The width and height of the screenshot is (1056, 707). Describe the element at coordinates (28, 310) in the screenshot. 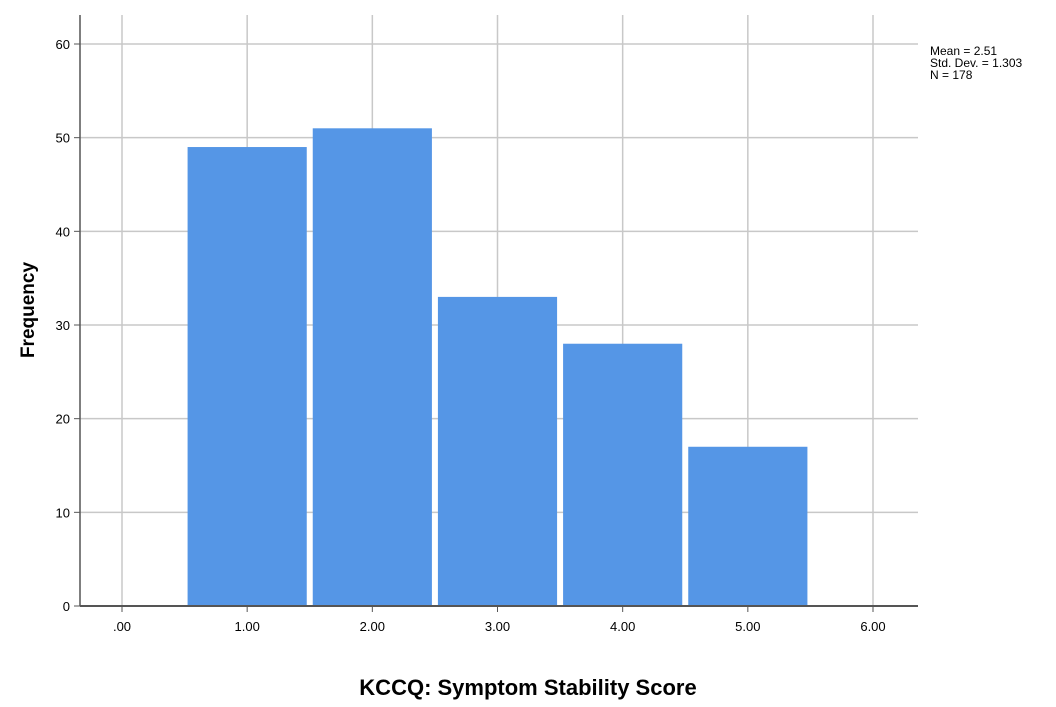

I see `y-axis-title: Frequency` at that location.